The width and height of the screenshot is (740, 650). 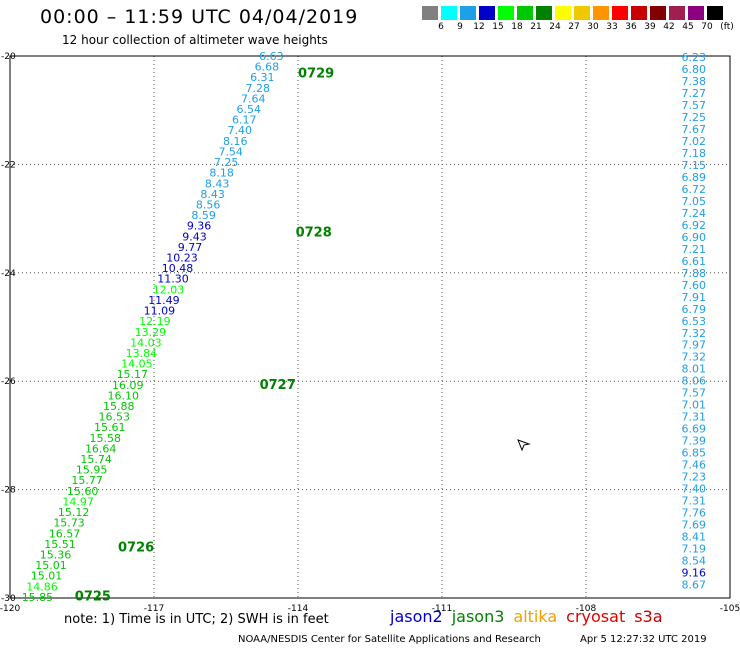 I want to click on scale-label: 15, so click(x=498, y=27).